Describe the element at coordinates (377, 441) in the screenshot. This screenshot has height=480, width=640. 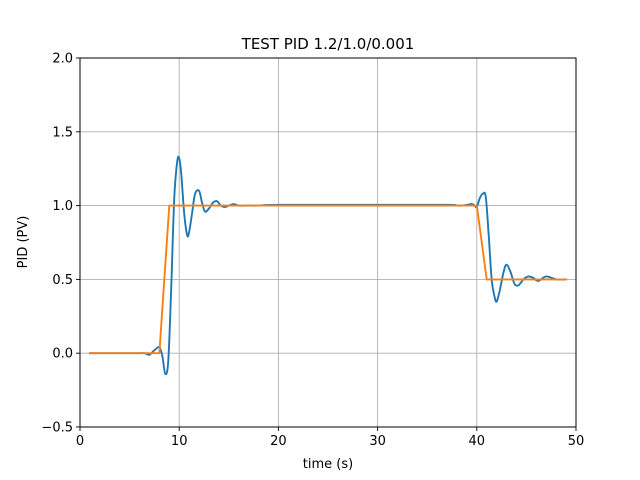
I see `x-tick-label: 30` at that location.